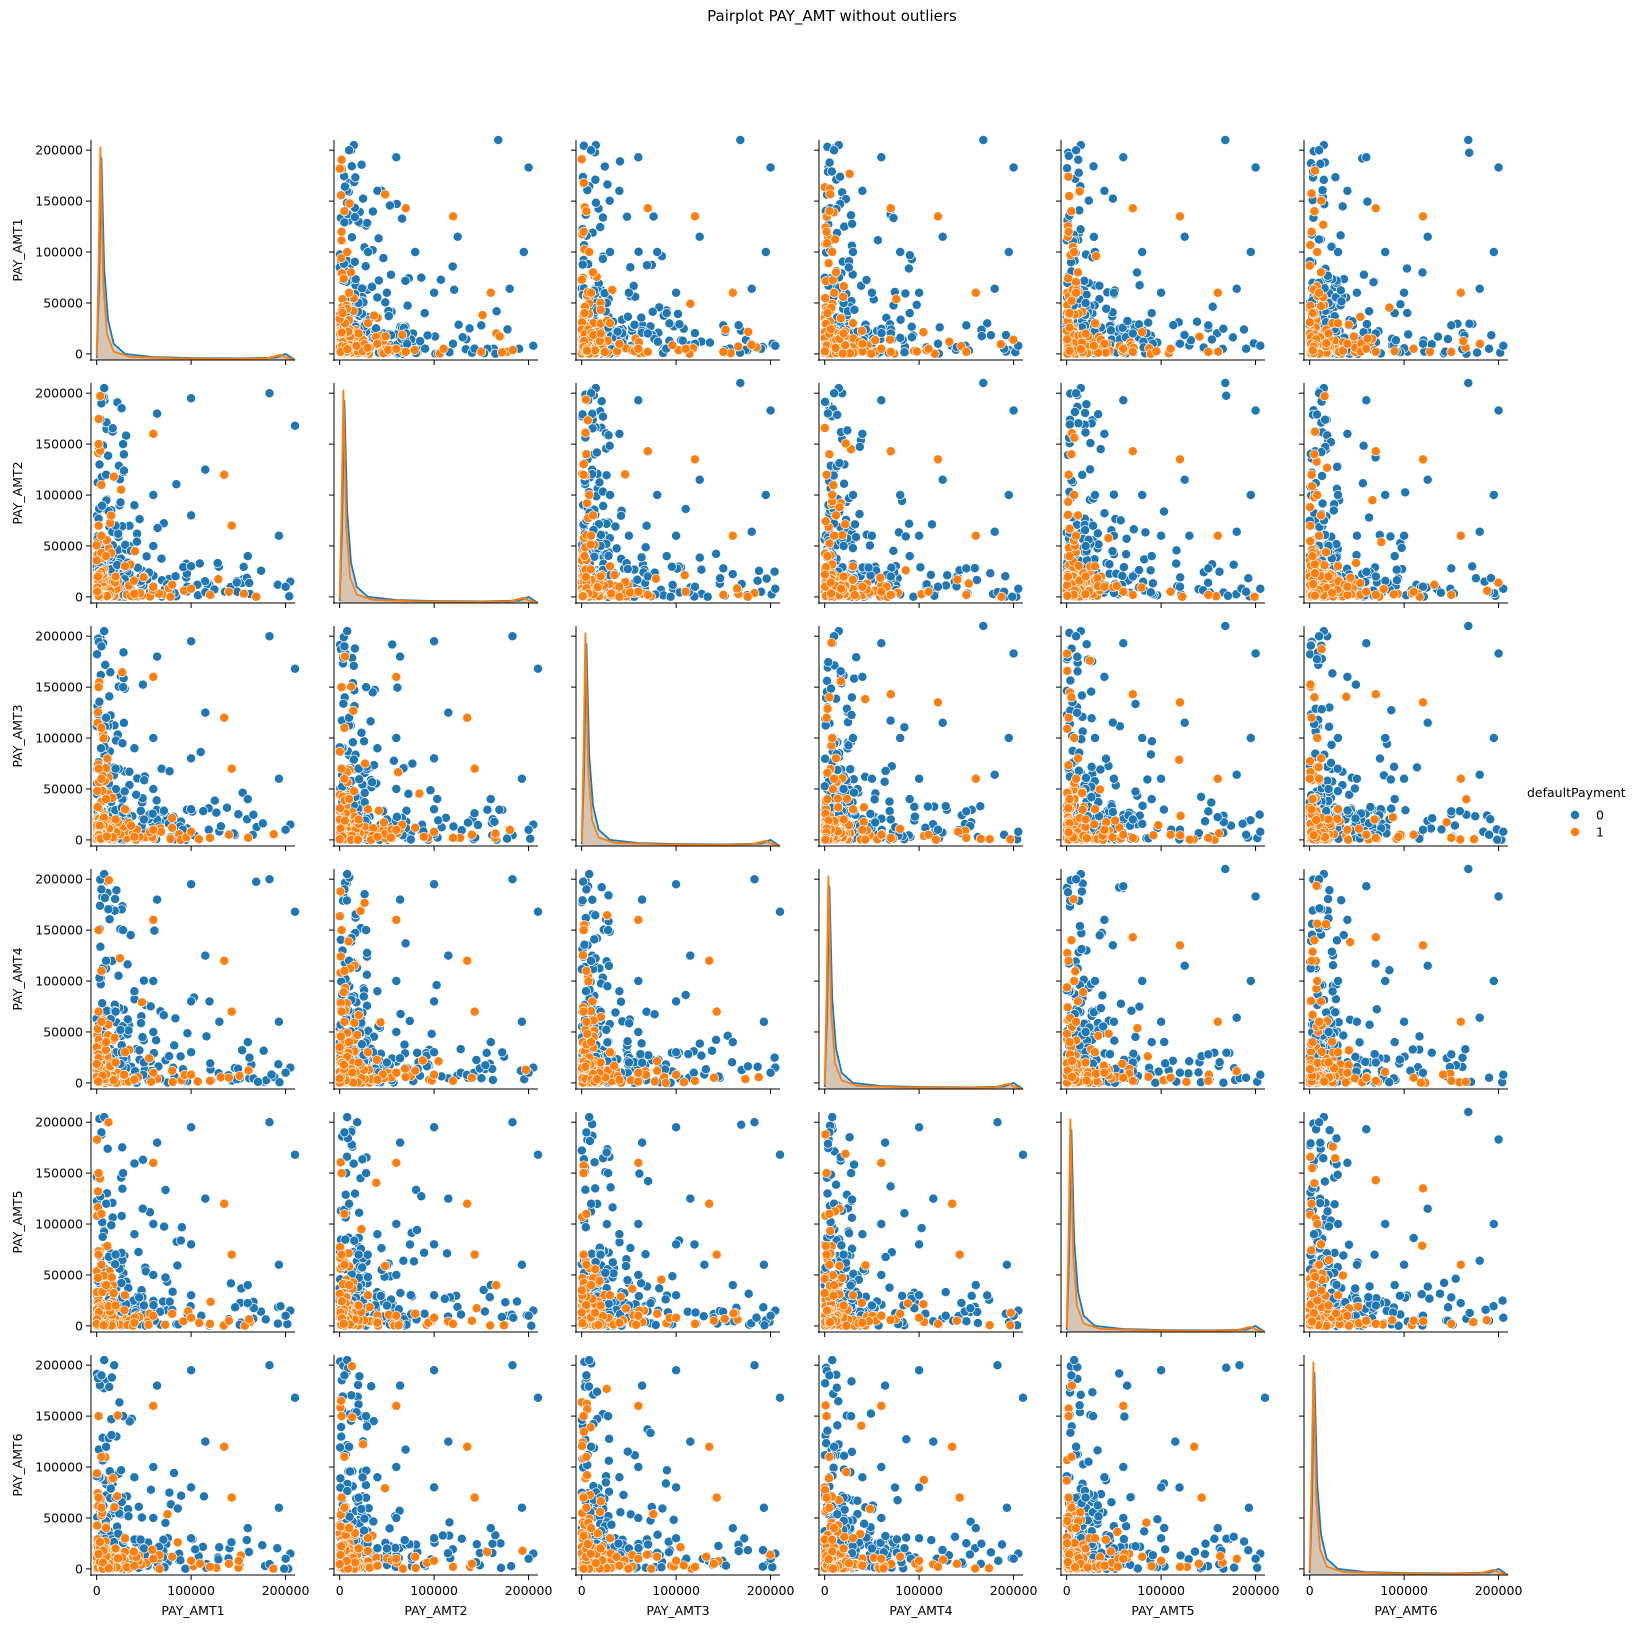 The width and height of the screenshot is (1645, 1625). I want to click on y-axis-label-PAY_AMT2: PAY_AMT2, so click(17, 492).